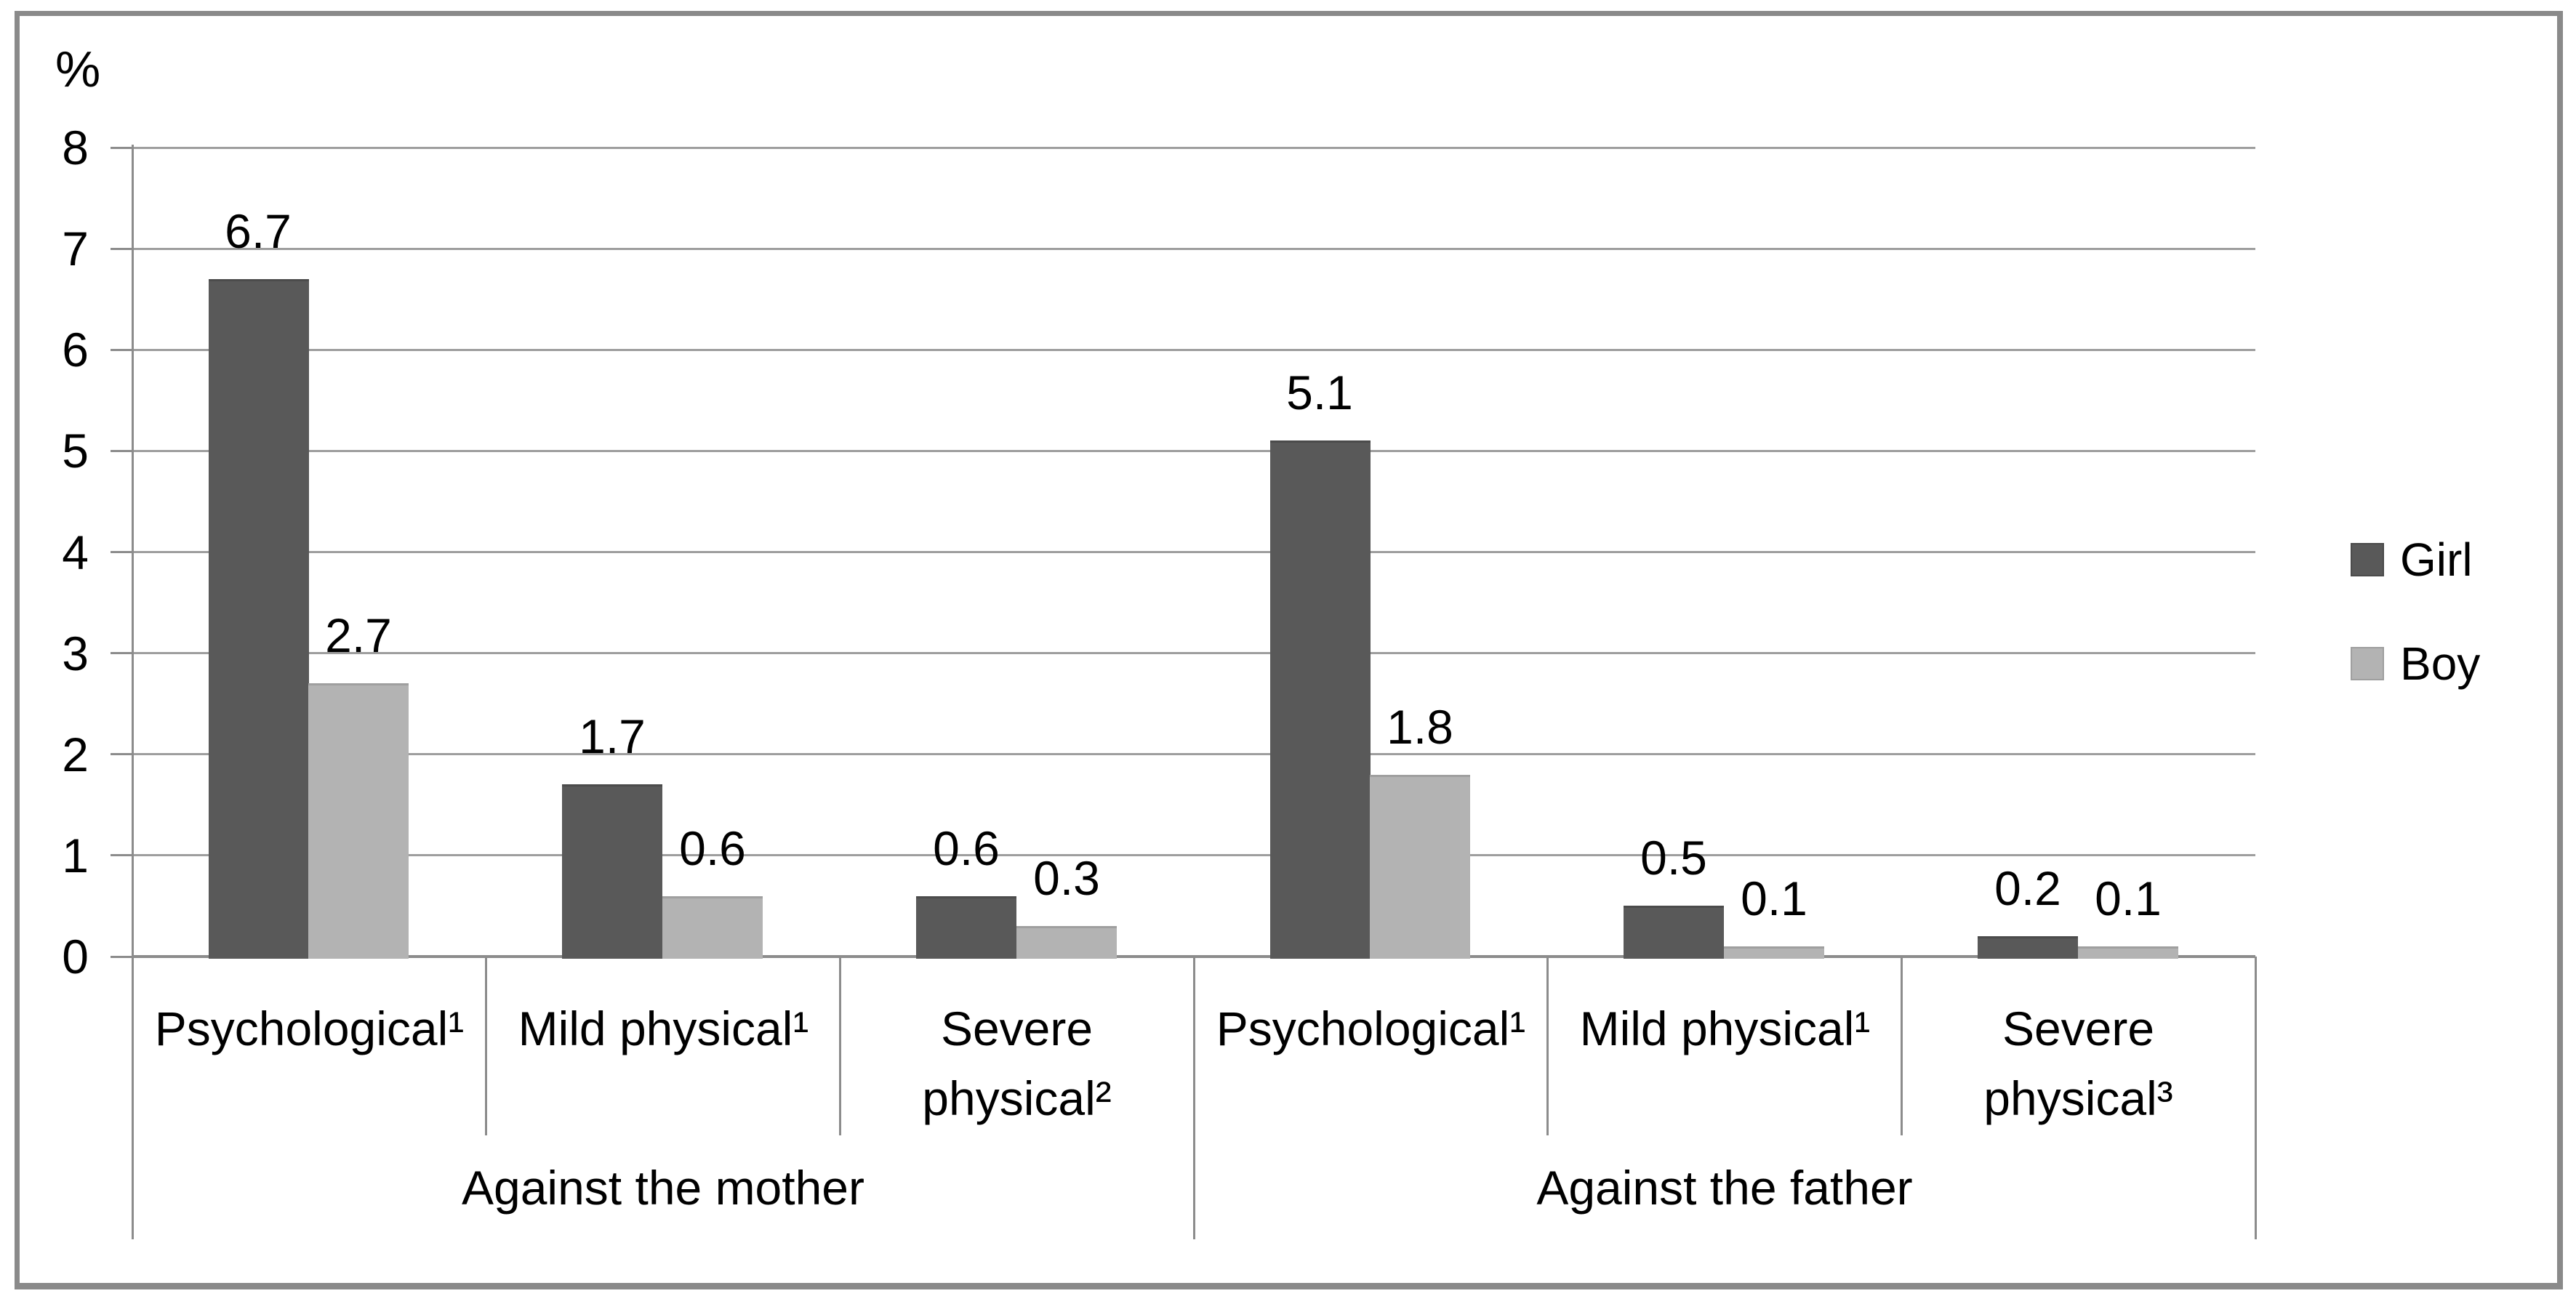 This screenshot has width=2576, height=1304. What do you see at coordinates (1420, 727) in the screenshot?
I see `data-label: 1.8` at bounding box center [1420, 727].